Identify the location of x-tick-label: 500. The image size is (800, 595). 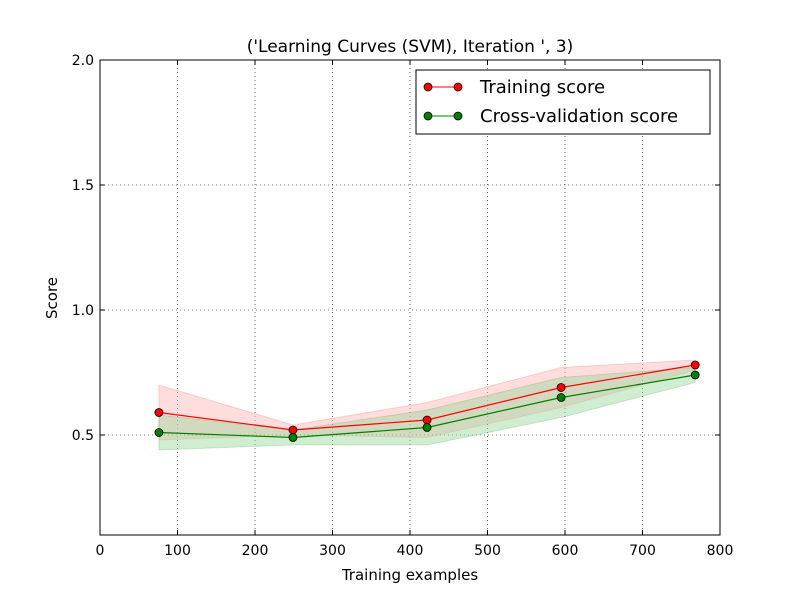
(487, 551).